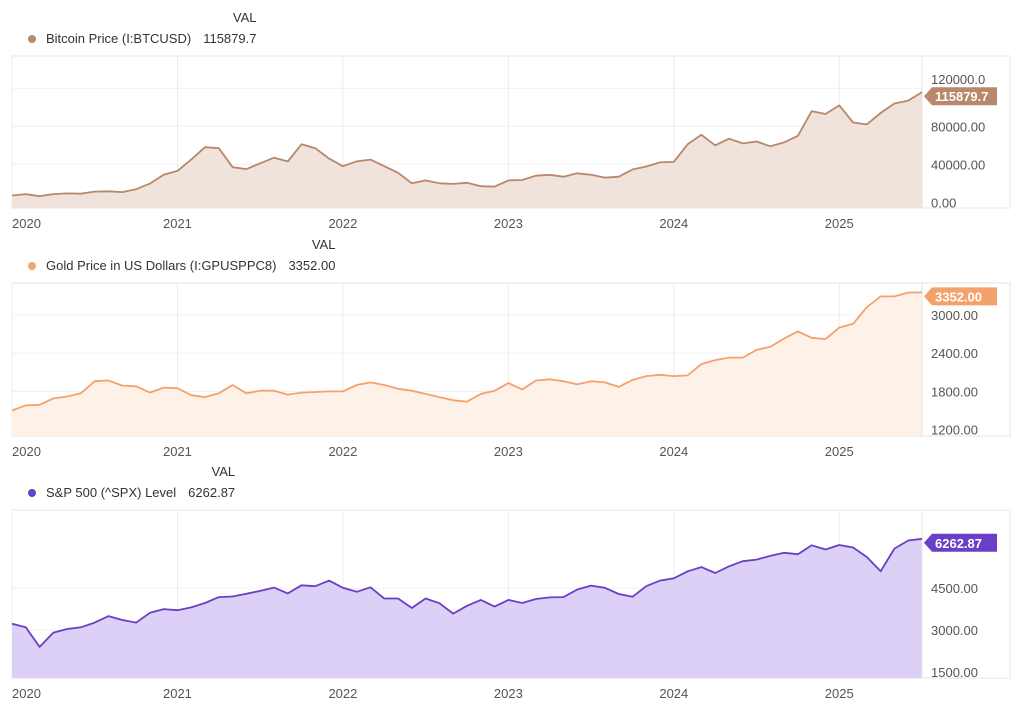  What do you see at coordinates (229, 28) in the screenshot?
I see `bitcoin-value-column: VAL 115879.7` at bounding box center [229, 28].